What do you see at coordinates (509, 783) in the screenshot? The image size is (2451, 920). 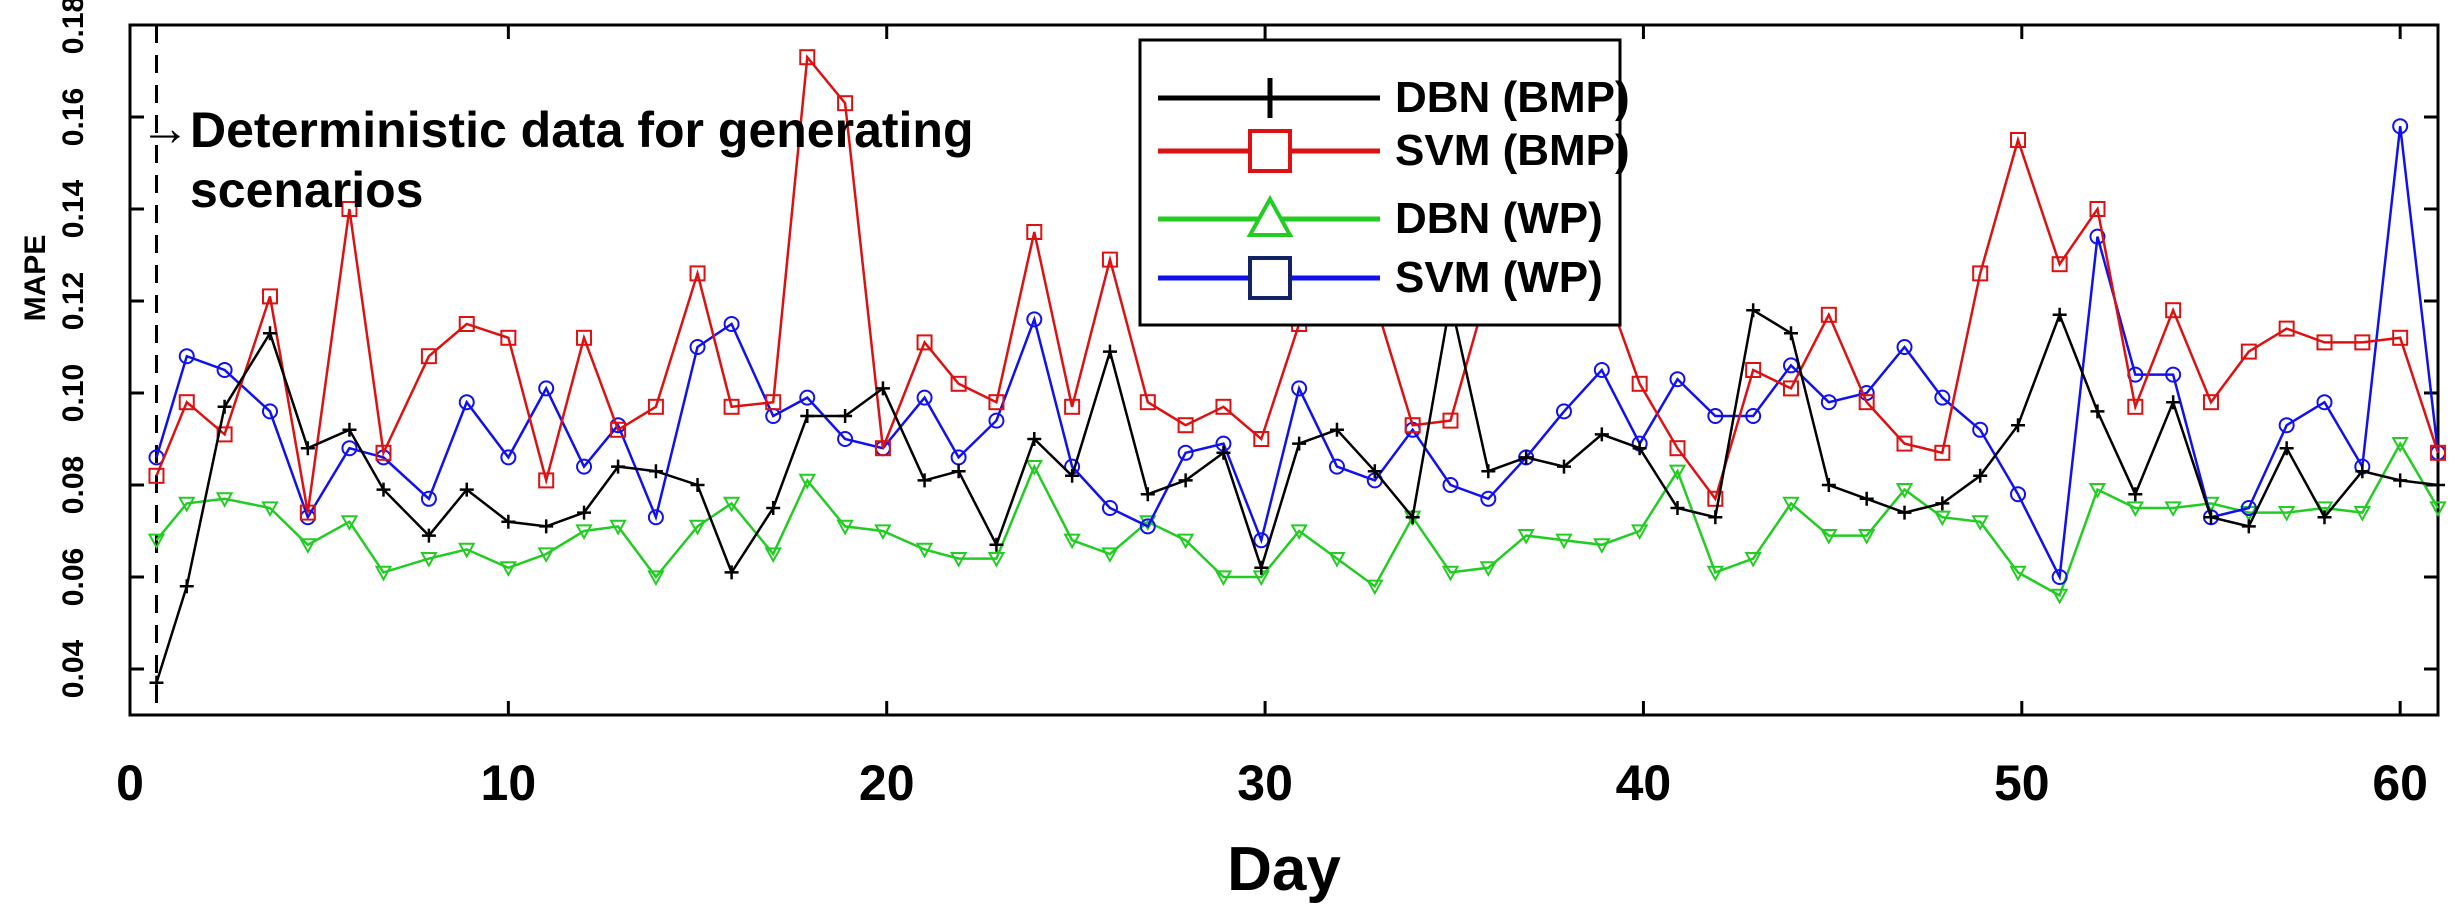 I see `x-tick-label: 10` at bounding box center [509, 783].